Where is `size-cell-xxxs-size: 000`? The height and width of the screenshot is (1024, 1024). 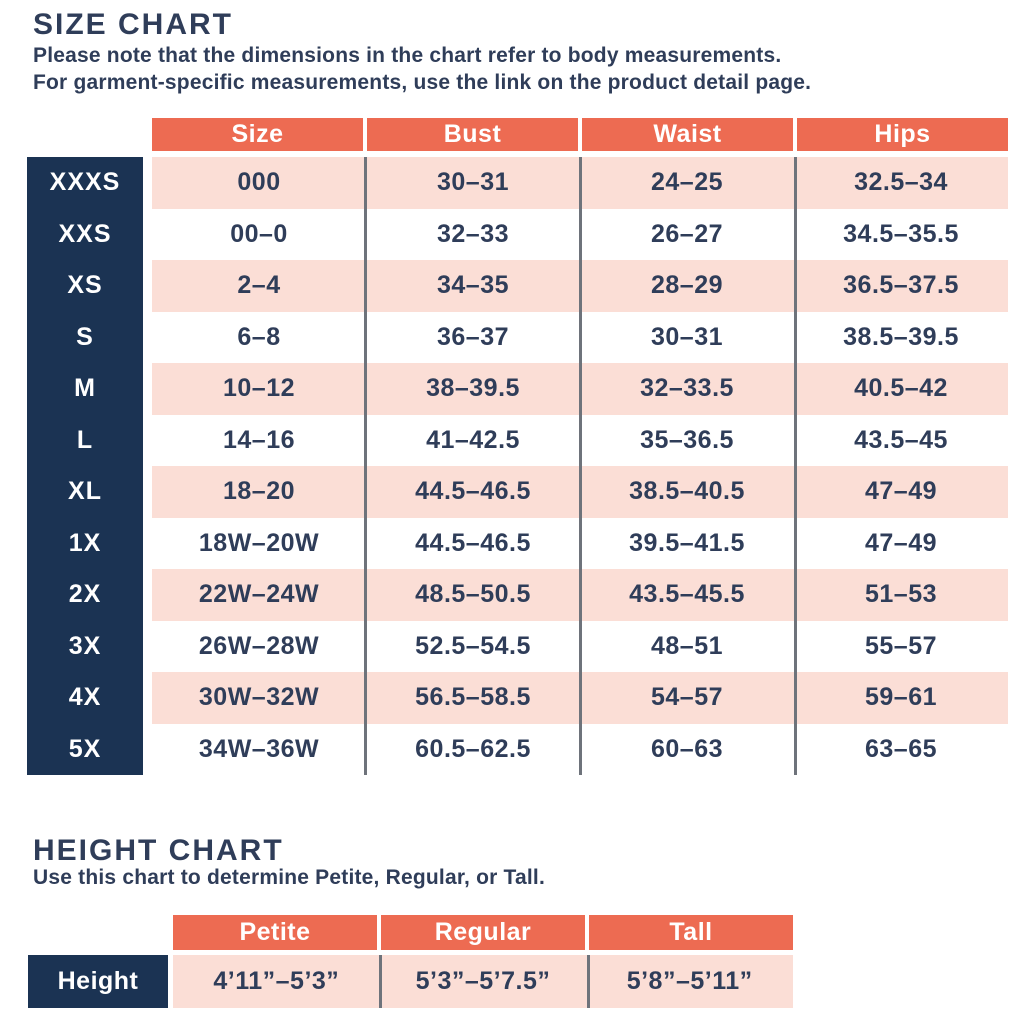 size-cell-xxxs-size: 000 is located at coordinates (259, 182).